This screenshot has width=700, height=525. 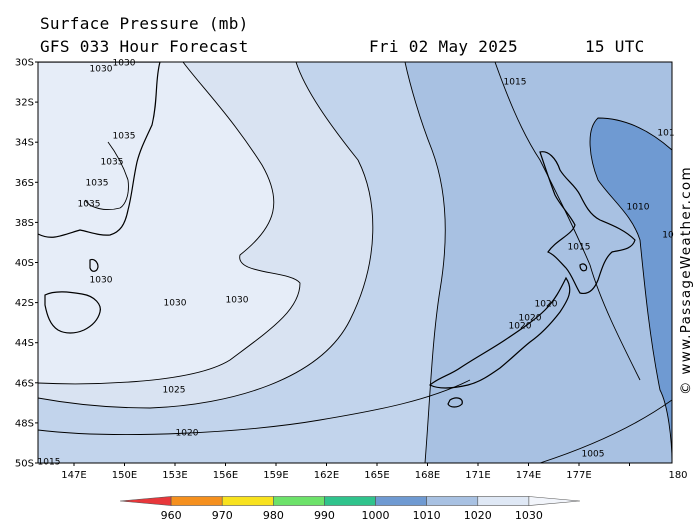 I want to click on isobar-1020-south, so click(x=254, y=407).